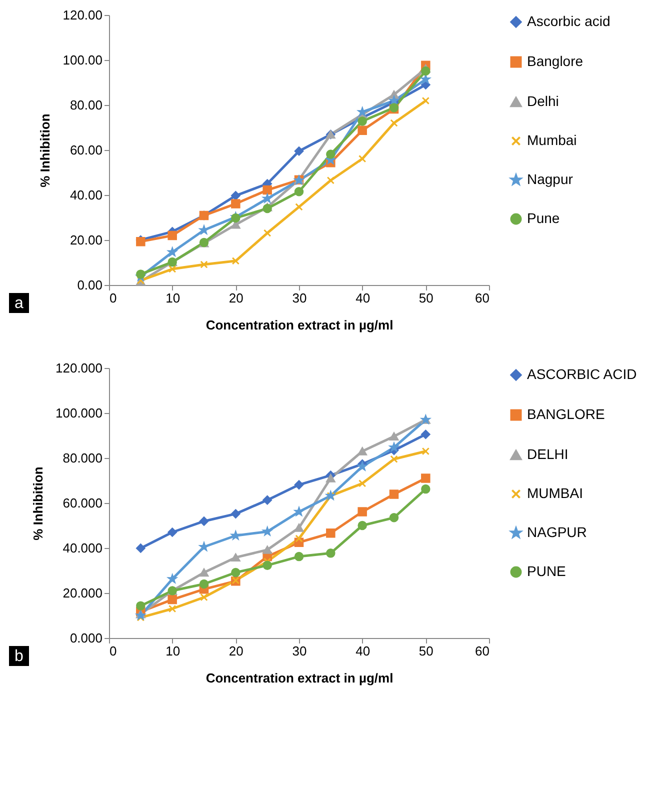 The height and width of the screenshot is (788, 649). Describe the element at coordinates (82, 593) in the screenshot. I see `y-tick-label: 20.000` at that location.